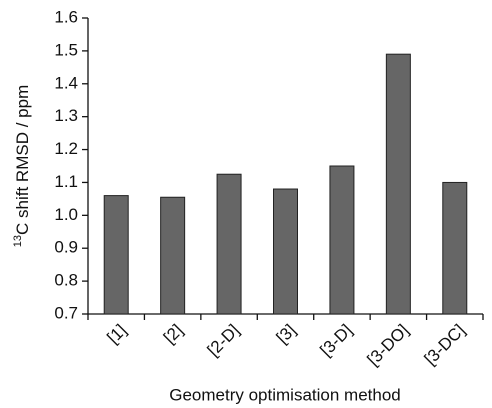  What do you see at coordinates (388, 345) in the screenshot?
I see `x-tick-label: [3-DO]` at bounding box center [388, 345].